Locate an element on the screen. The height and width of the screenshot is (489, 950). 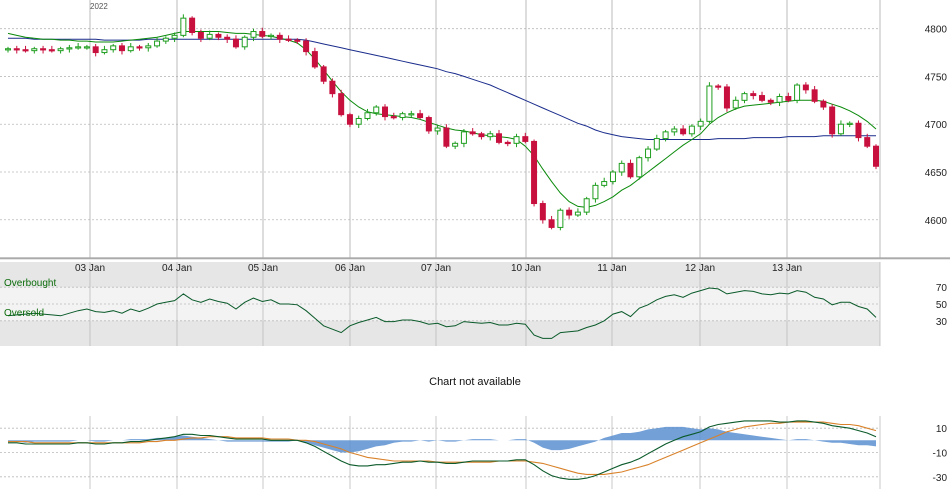
x-tick-label: 06 Jan is located at coordinates (350, 268).